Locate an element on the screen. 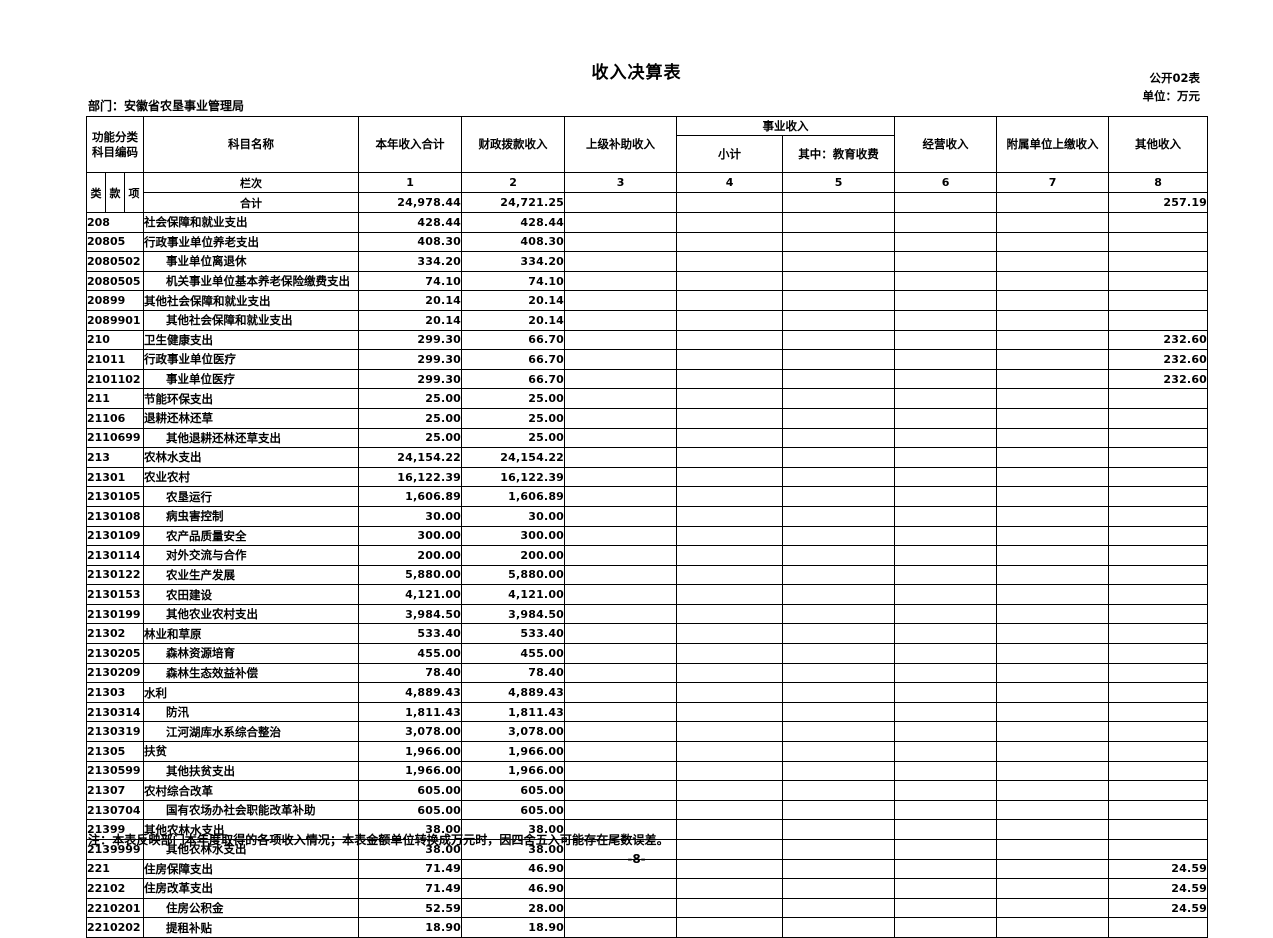 The height and width of the screenshot is (938, 1273). row-code: 2130205 is located at coordinates (115, 653).